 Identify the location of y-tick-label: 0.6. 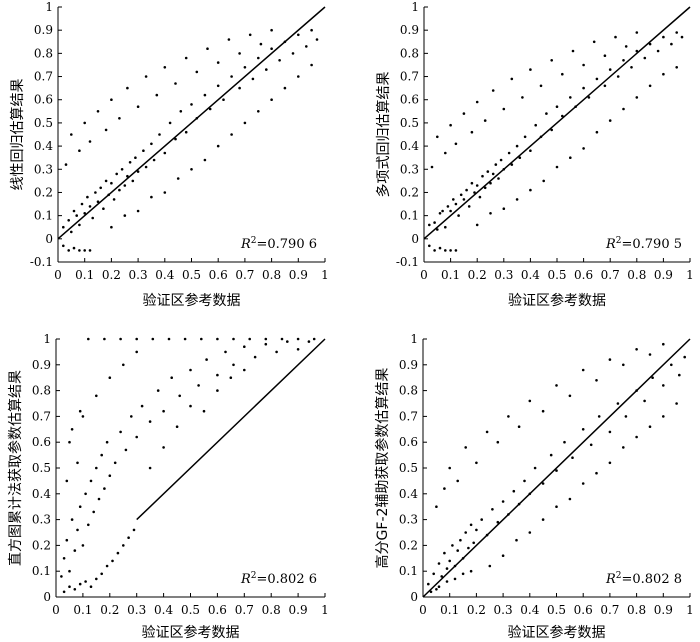
(43, 100).